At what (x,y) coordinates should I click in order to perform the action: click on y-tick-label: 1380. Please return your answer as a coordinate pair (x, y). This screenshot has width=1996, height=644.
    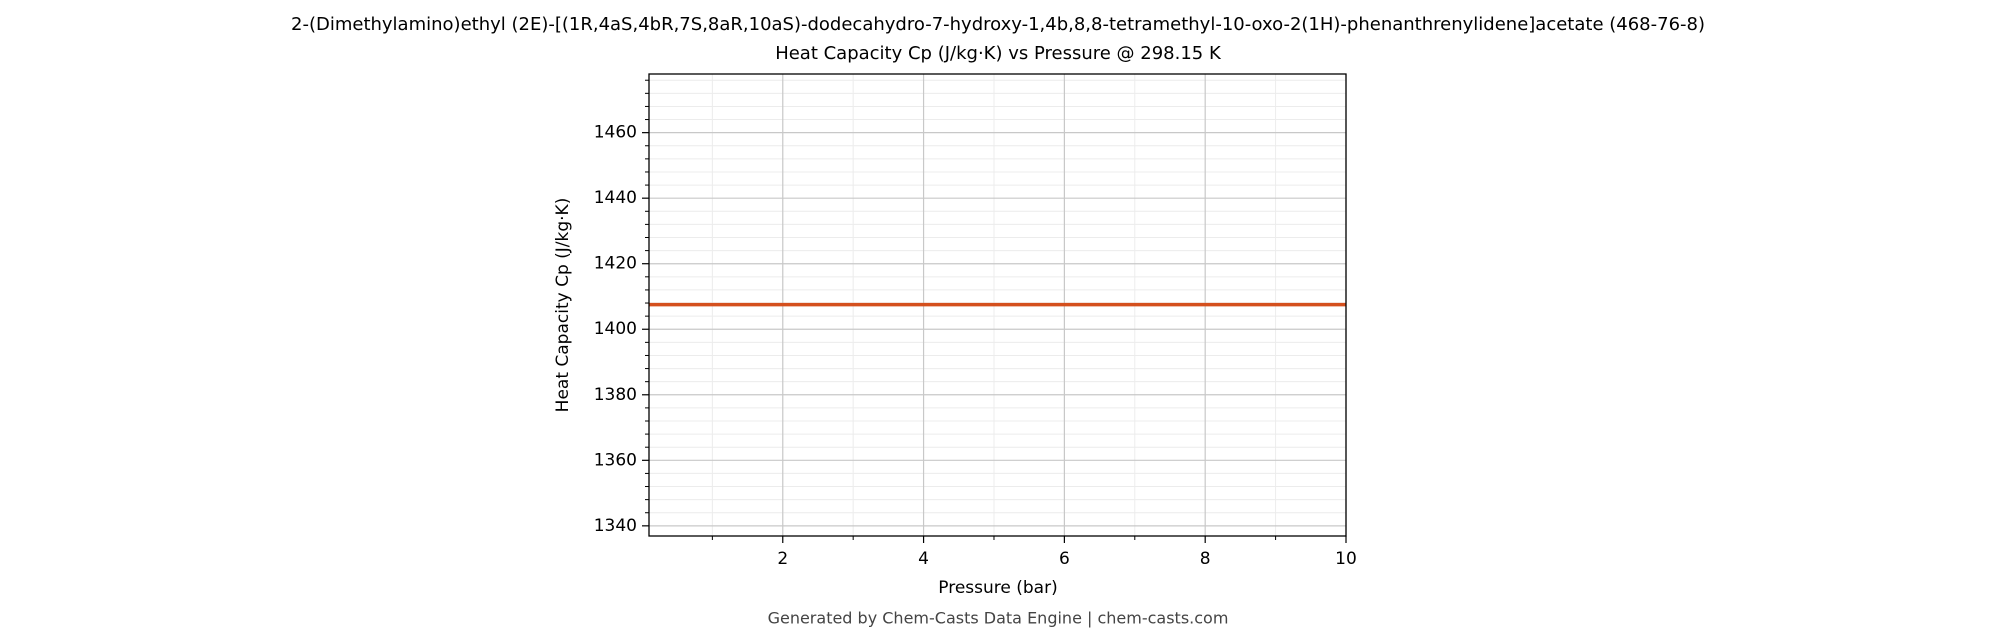
    Looking at the image, I should click on (615, 395).